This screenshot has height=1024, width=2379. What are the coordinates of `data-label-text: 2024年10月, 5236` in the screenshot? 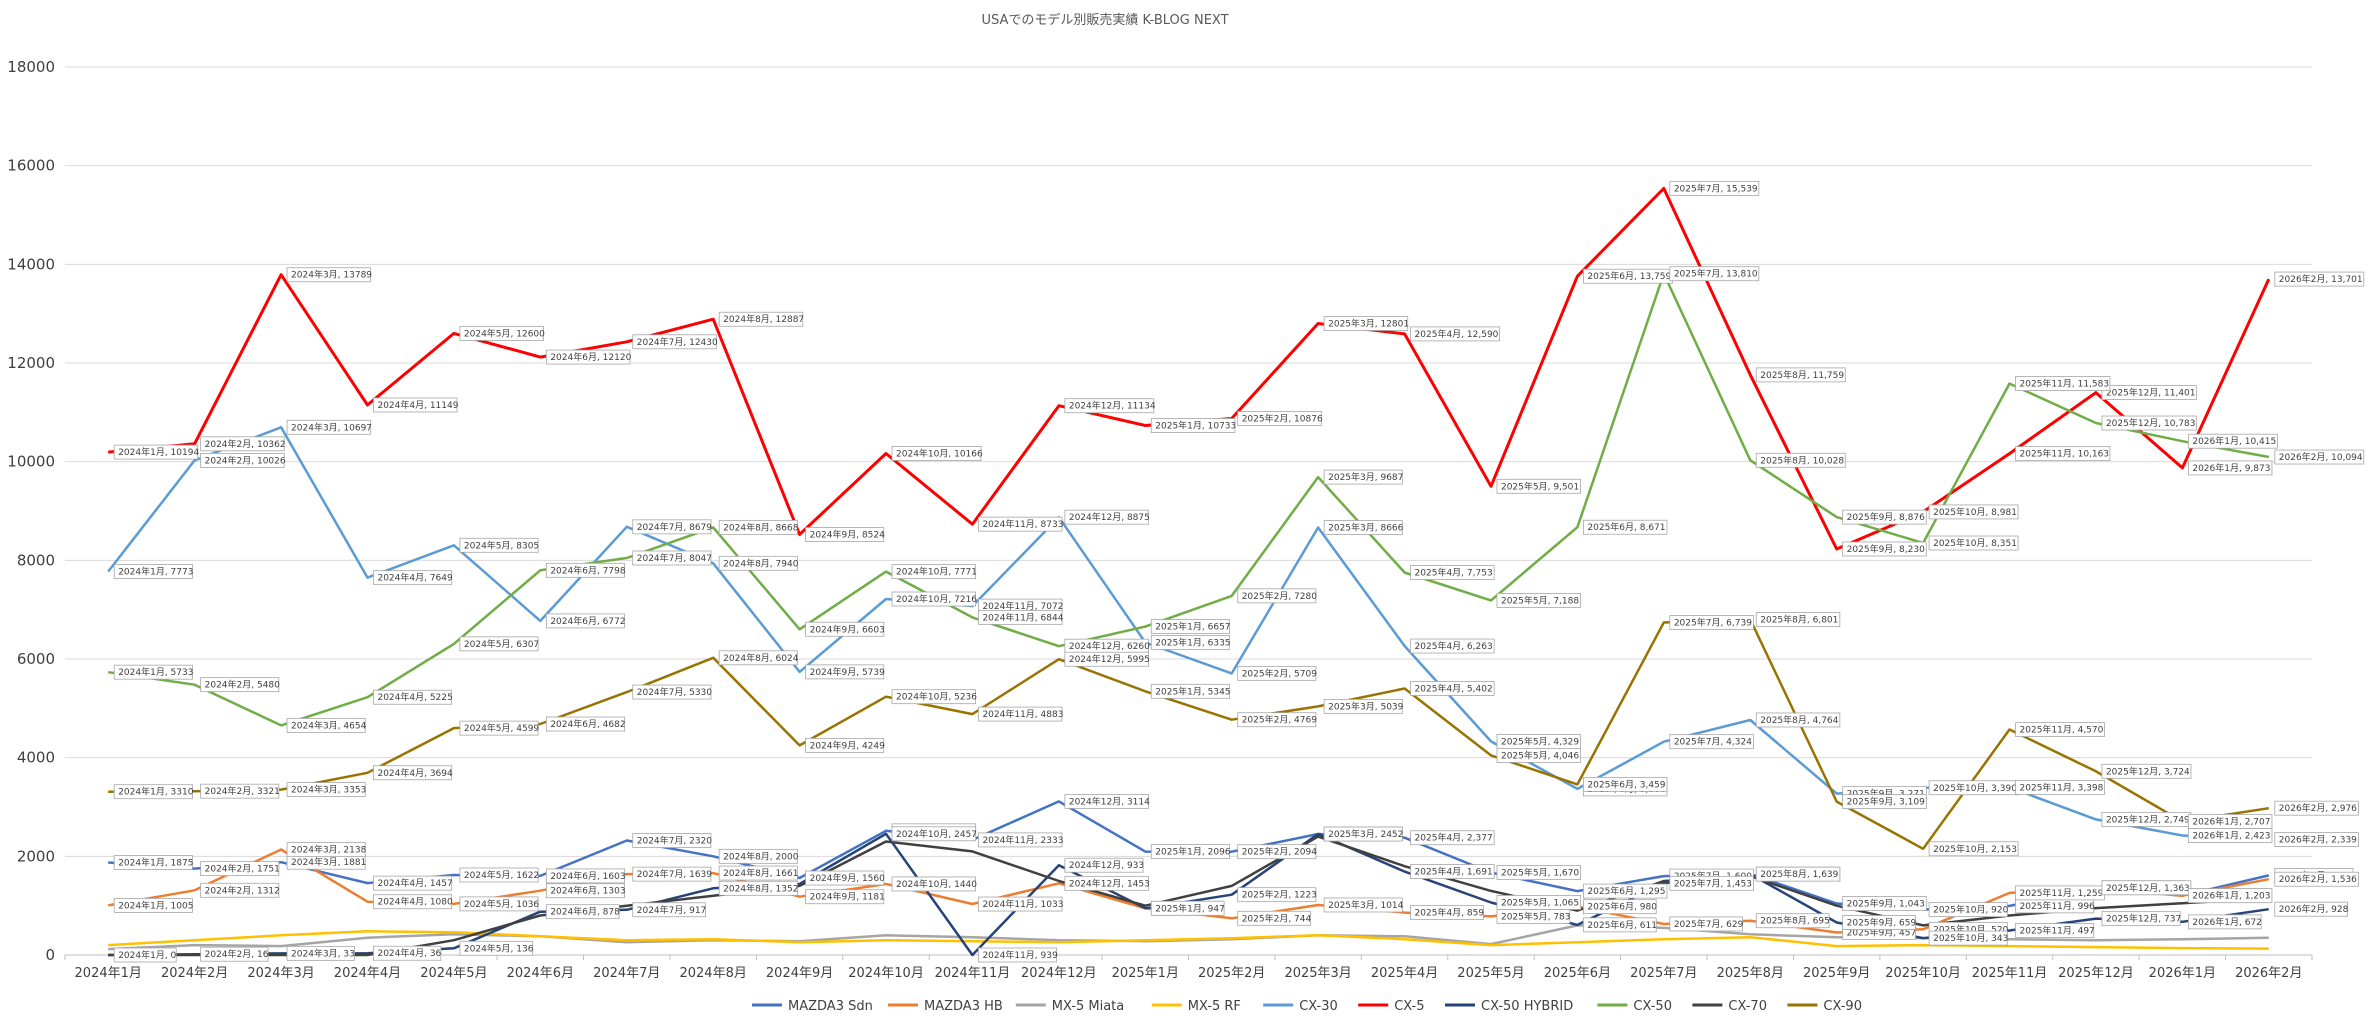 It's located at (936, 697).